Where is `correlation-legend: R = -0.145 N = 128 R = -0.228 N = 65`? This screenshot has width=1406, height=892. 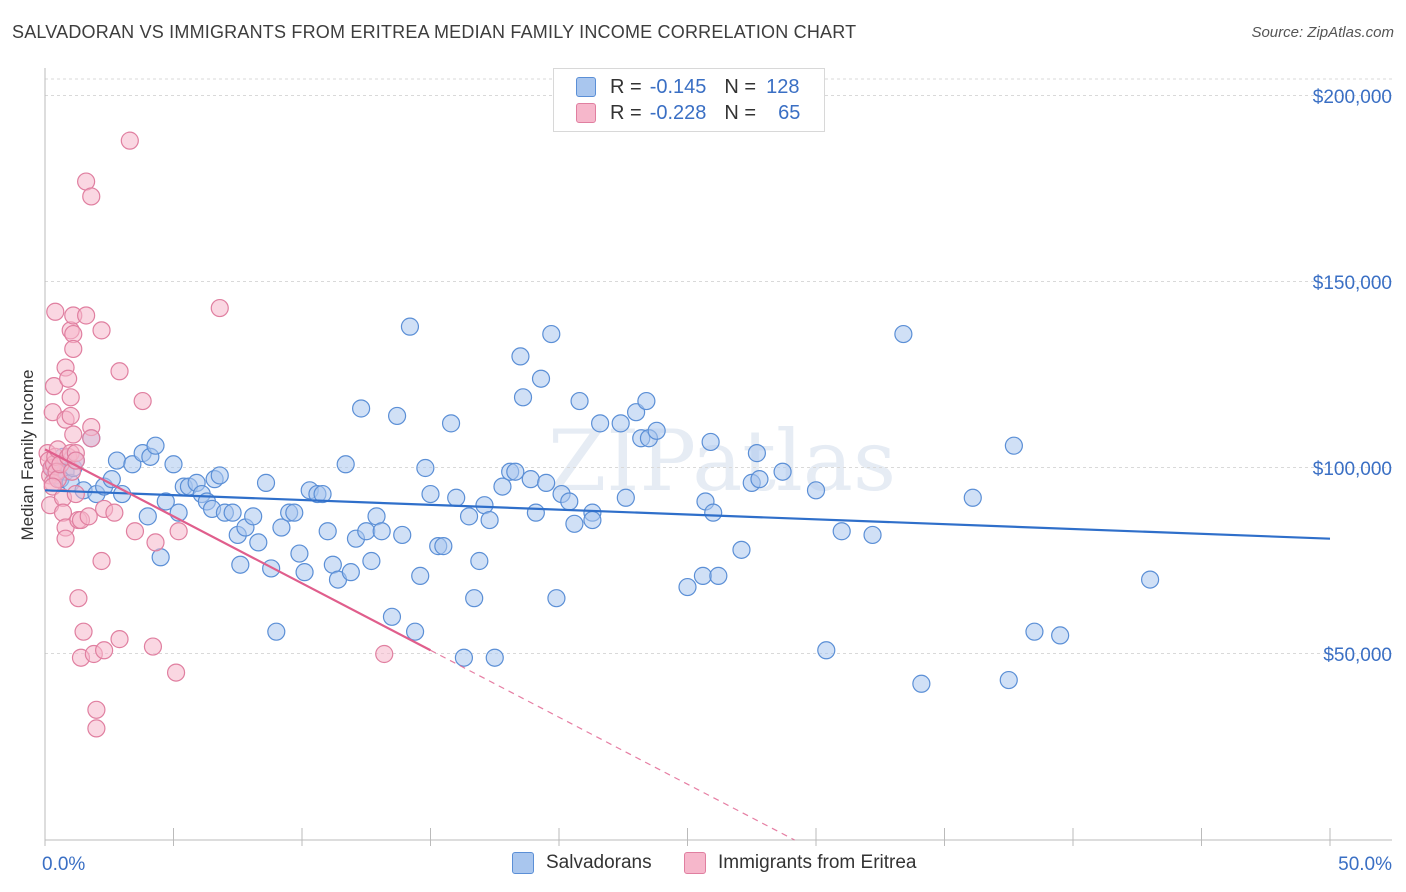
correlation-legend: R = -0.145 N = 128 R = -0.228 N = 65 is located at coordinates (689, 100).